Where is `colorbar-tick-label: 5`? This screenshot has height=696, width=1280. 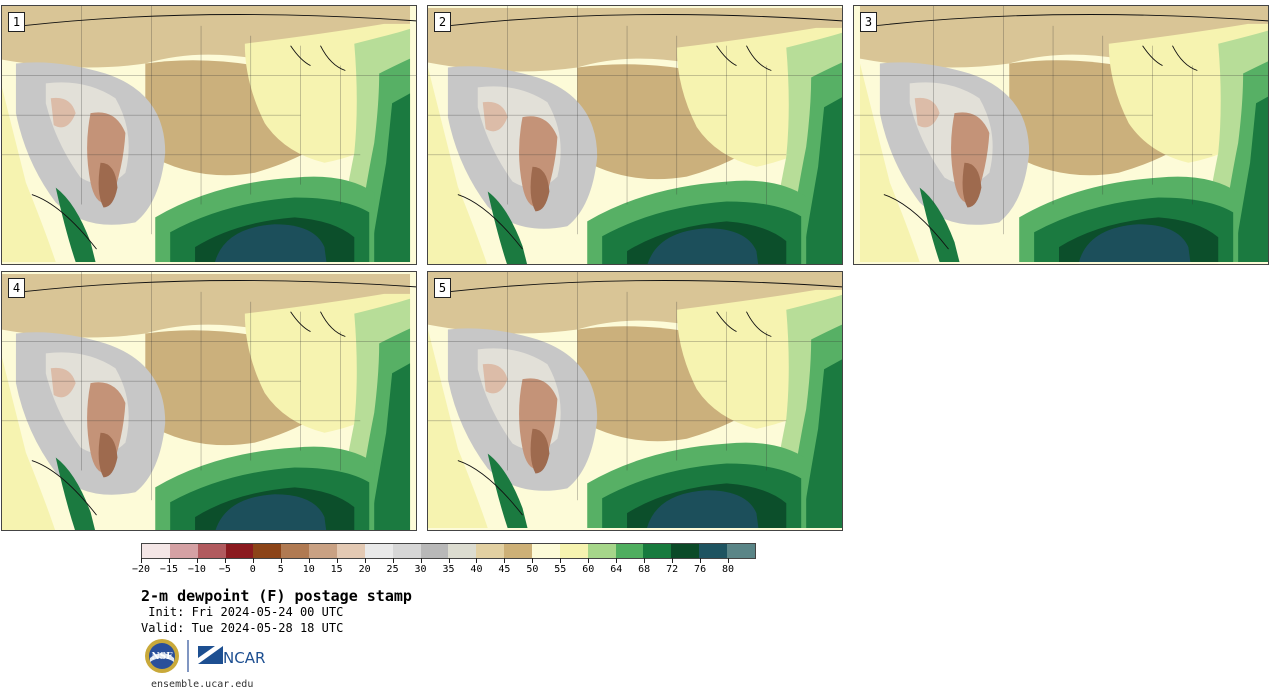 colorbar-tick-label: 5 is located at coordinates (280, 569).